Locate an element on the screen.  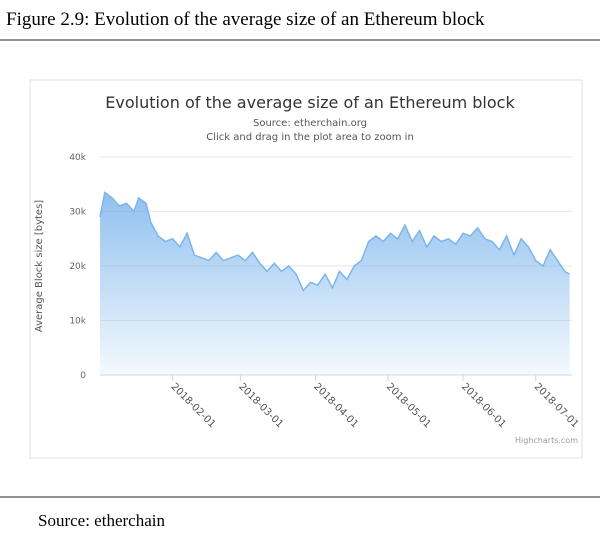
area-line is located at coordinates (334, 241).